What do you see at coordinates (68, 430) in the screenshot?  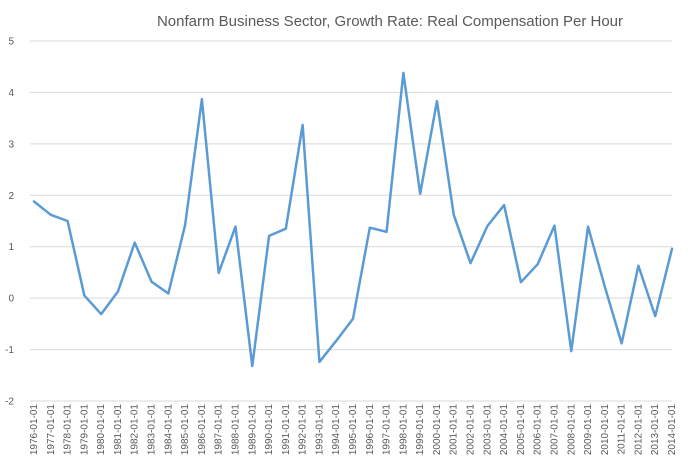 I see `x-tick-label: 1978-01-01` at bounding box center [68, 430].